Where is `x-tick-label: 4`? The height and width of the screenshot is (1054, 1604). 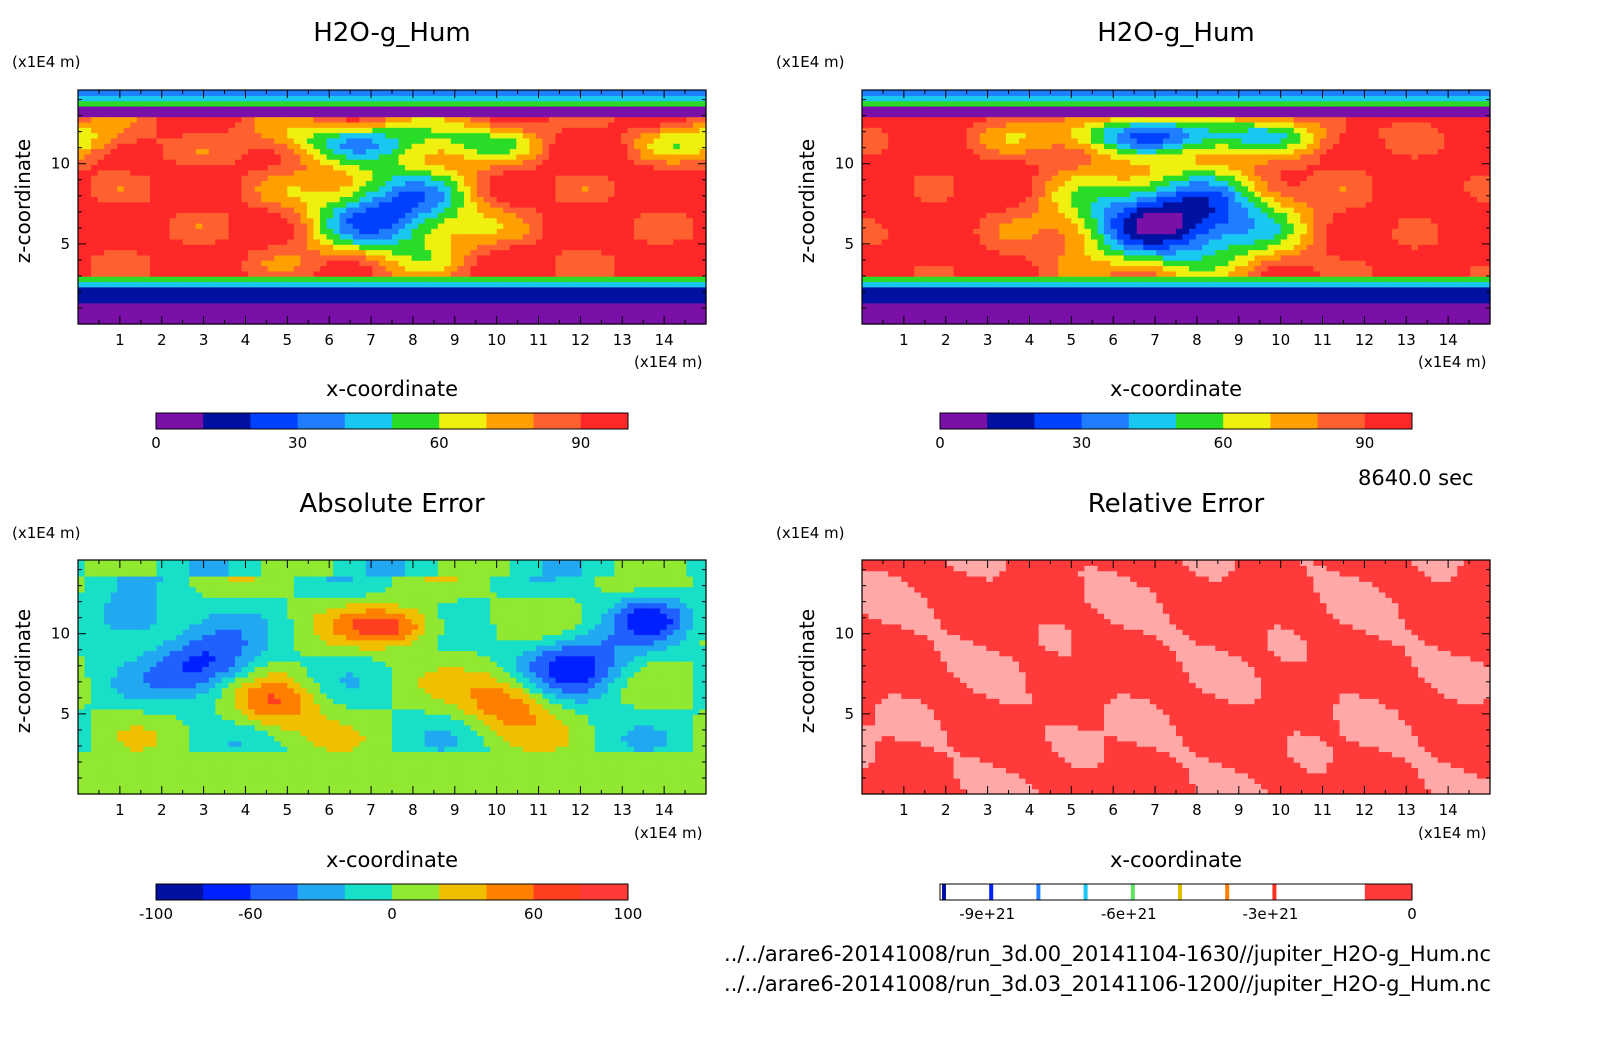
x-tick-label: 4 is located at coordinates (246, 340).